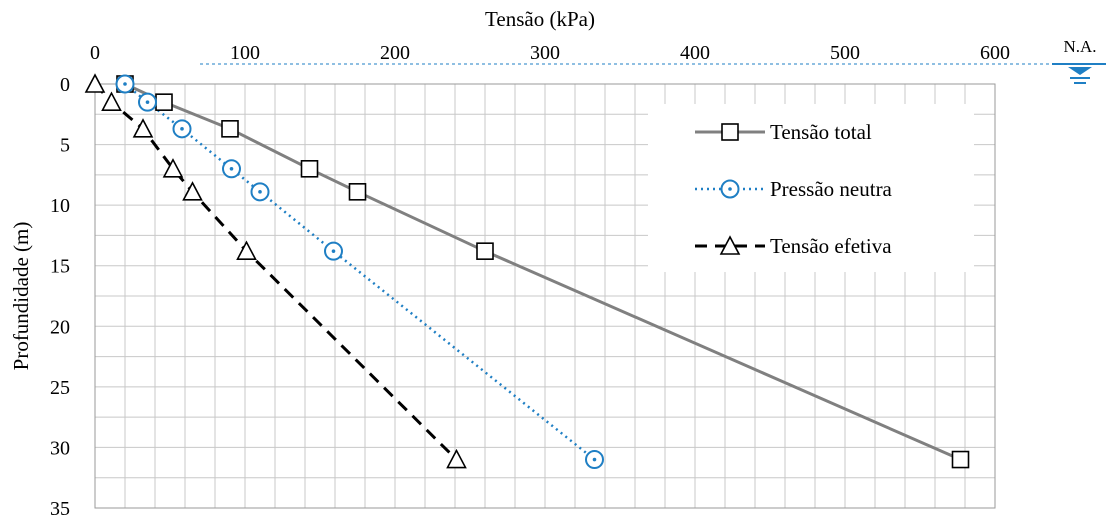 Image resolution: width=1116 pixels, height=523 pixels. Describe the element at coordinates (21, 296) in the screenshot. I see `y-axis-title: Profundidade (m)` at that location.